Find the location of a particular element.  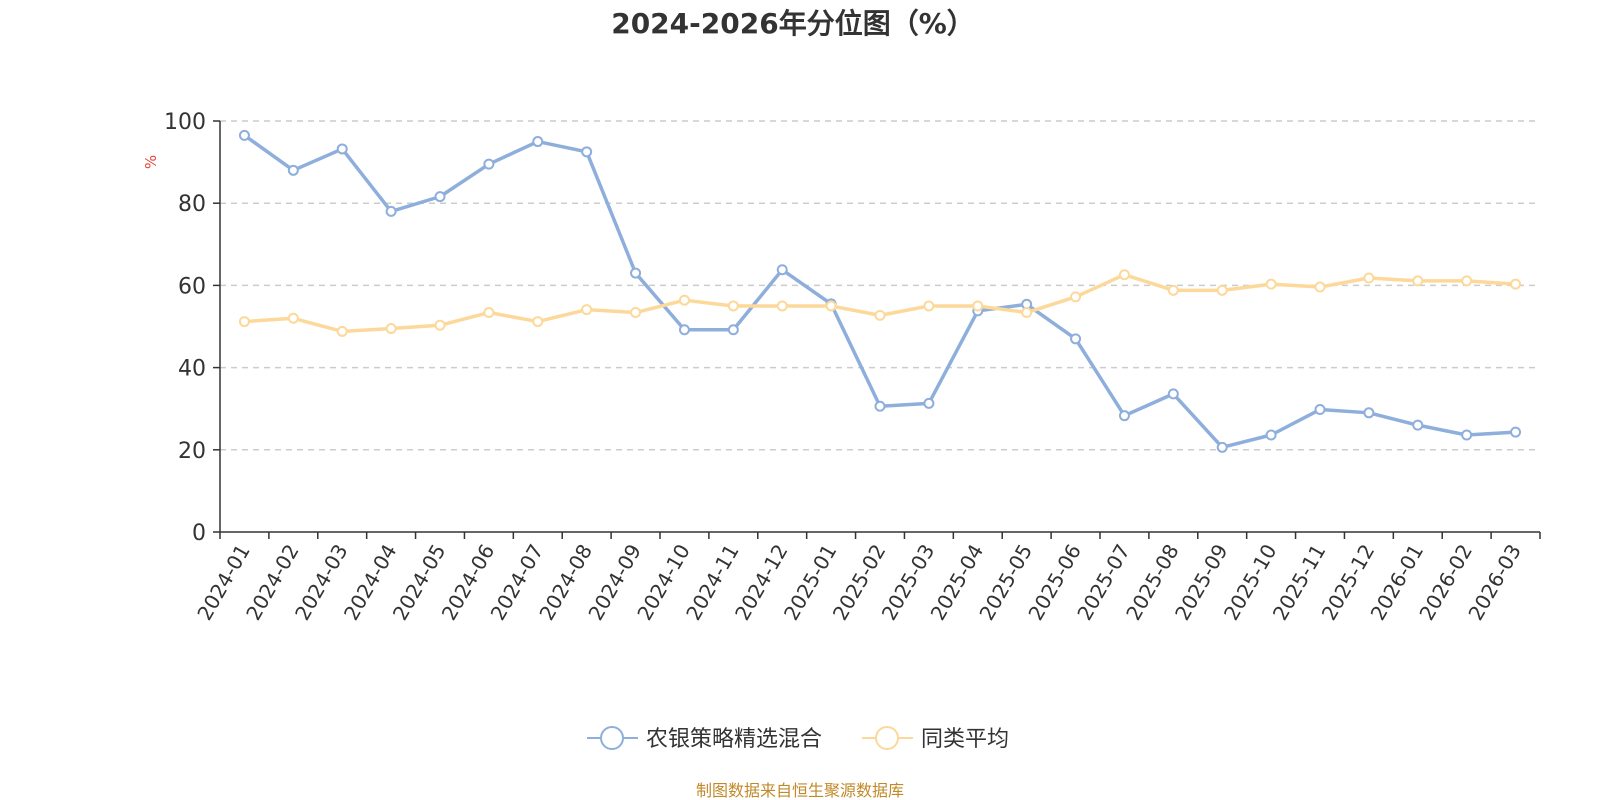

y-tick-label: 40 is located at coordinates (192, 369).